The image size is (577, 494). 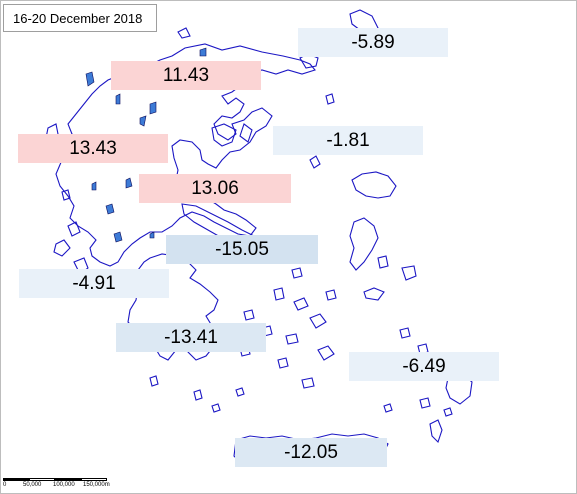 What do you see at coordinates (173, 307) in the screenshot?
I see `peloponnese-coastline` at bounding box center [173, 307].